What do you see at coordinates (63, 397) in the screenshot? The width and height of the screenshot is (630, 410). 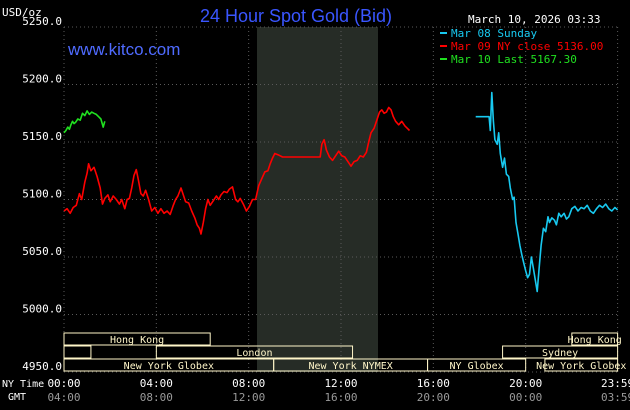 I see `x-tick-gmt: 04:00` at bounding box center [63, 397].